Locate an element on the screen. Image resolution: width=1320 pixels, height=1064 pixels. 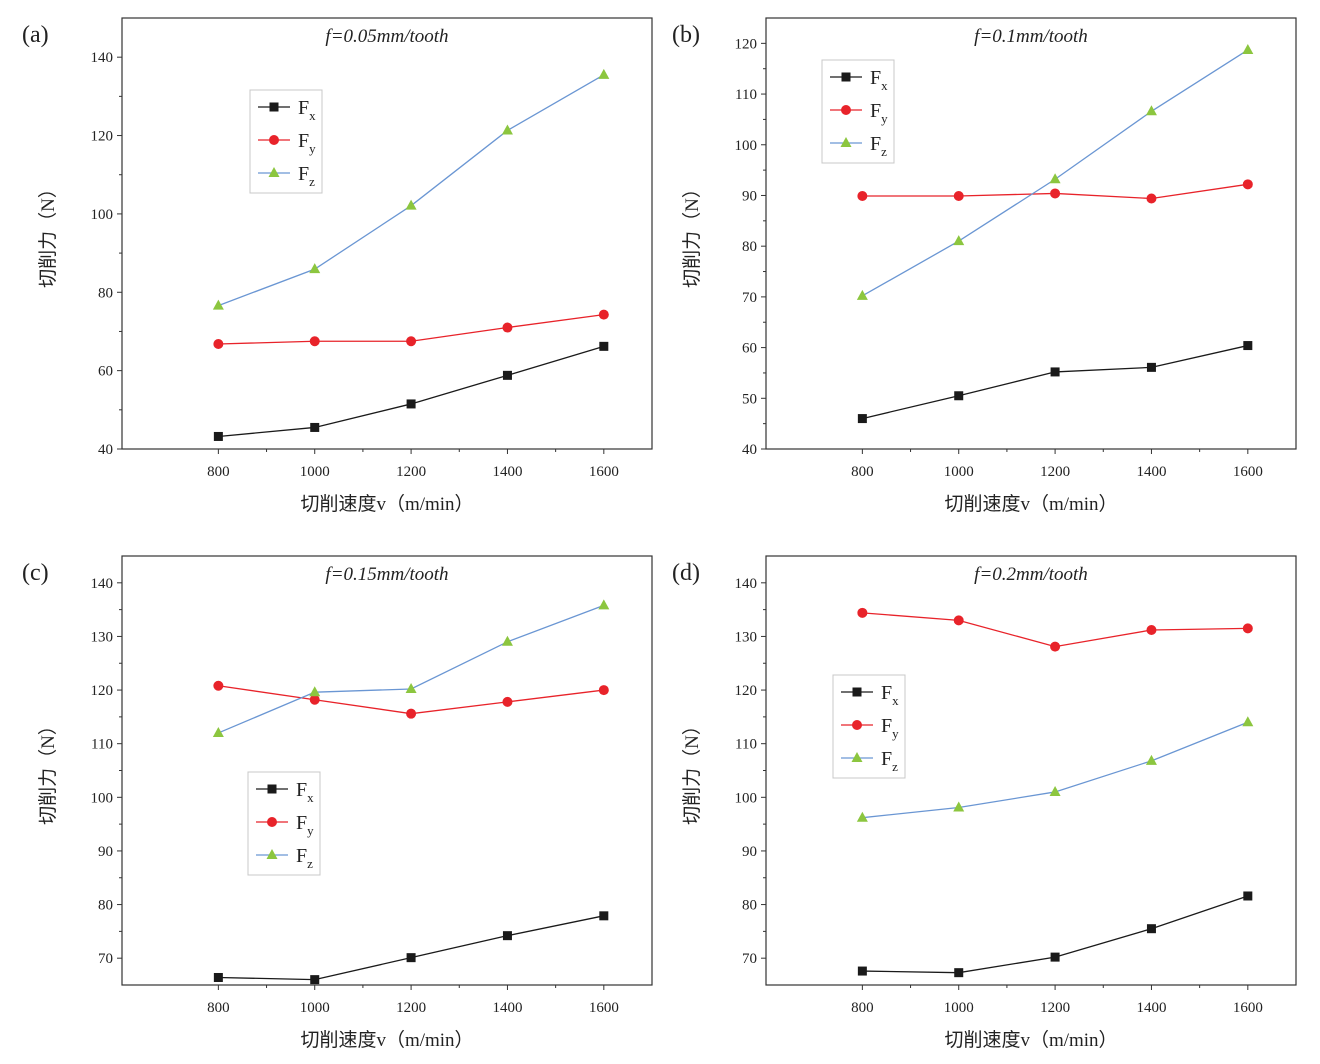
y-tick-label: 120 is located at coordinates (102, 691).